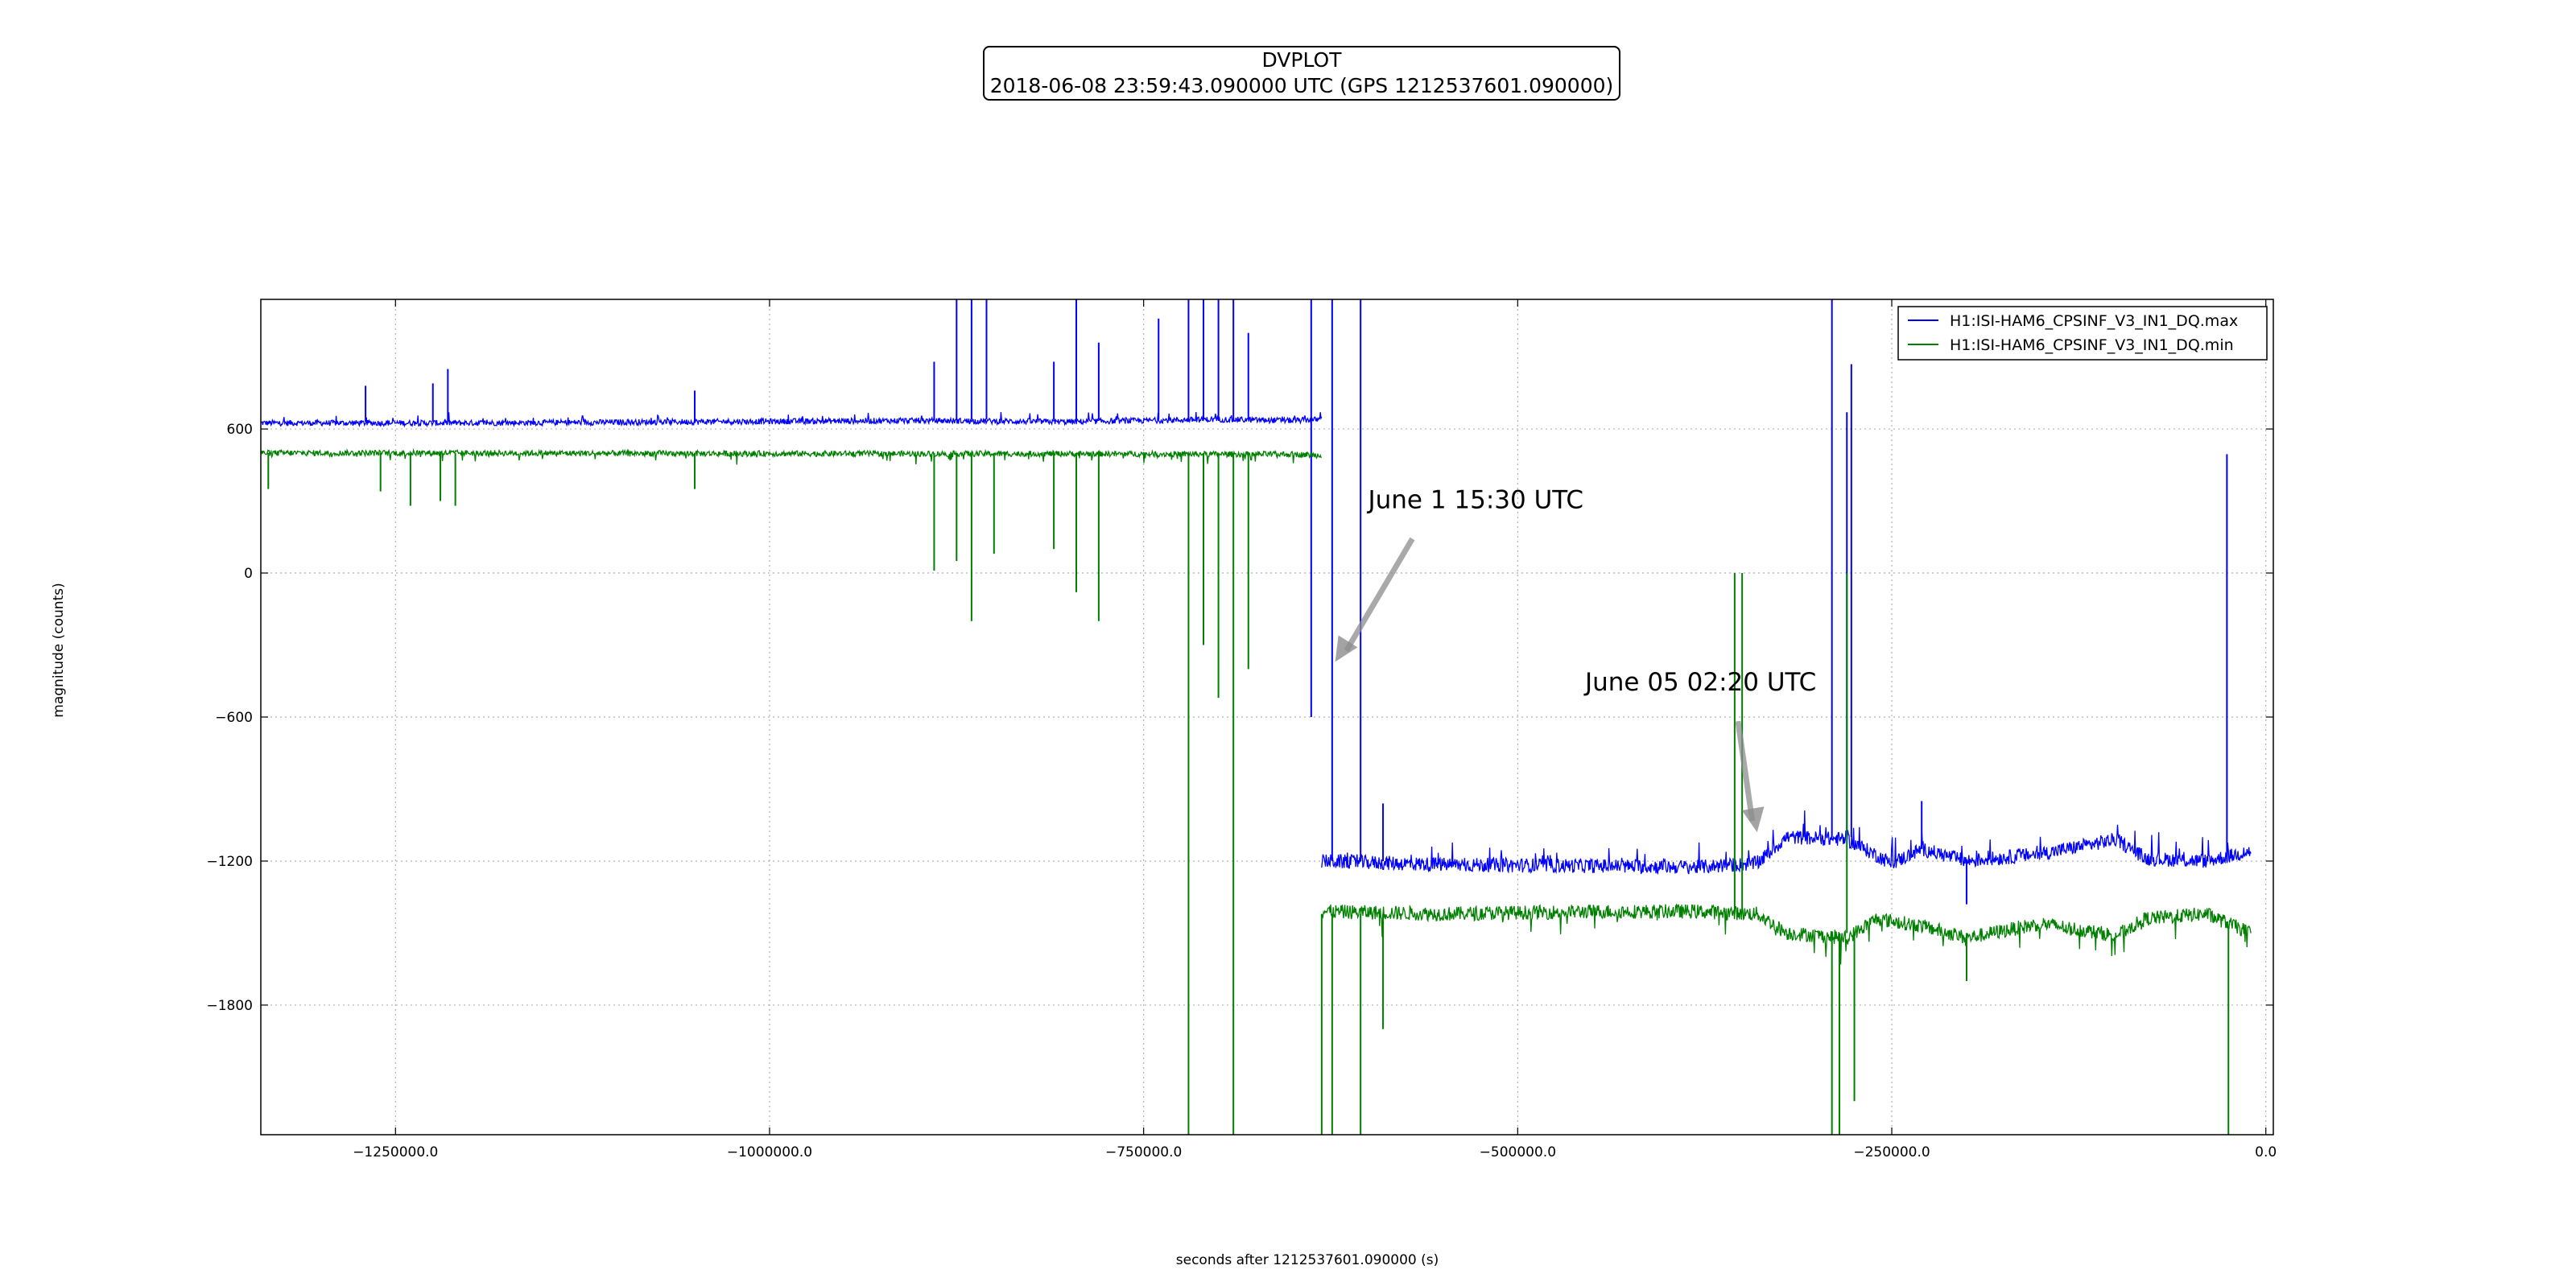 The width and height of the screenshot is (2576, 1286). What do you see at coordinates (229, 1006) in the screenshot?
I see `y-tick-label: −1800` at bounding box center [229, 1006].